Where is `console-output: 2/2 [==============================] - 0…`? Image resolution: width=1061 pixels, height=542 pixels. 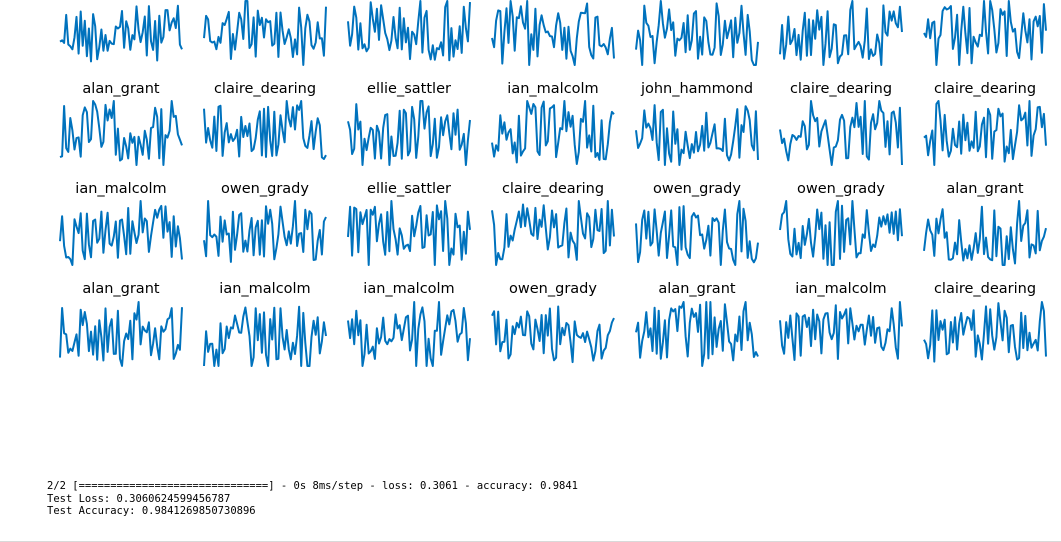 console-output: 2/2 [==============================] - 0… is located at coordinates (312, 499).